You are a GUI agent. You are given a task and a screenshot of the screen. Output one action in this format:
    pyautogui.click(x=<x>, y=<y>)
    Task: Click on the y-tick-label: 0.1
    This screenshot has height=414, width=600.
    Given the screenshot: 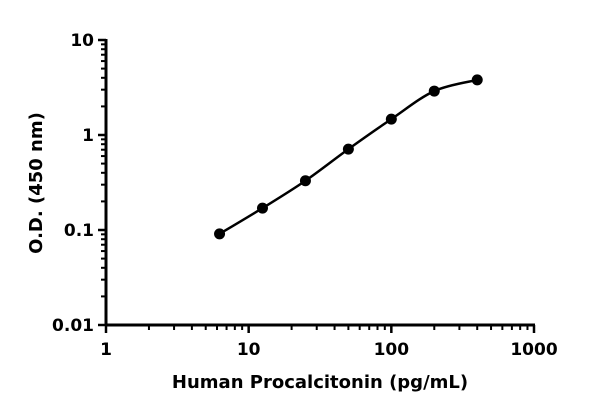 What is the action you would take?
    pyautogui.click(x=79, y=231)
    